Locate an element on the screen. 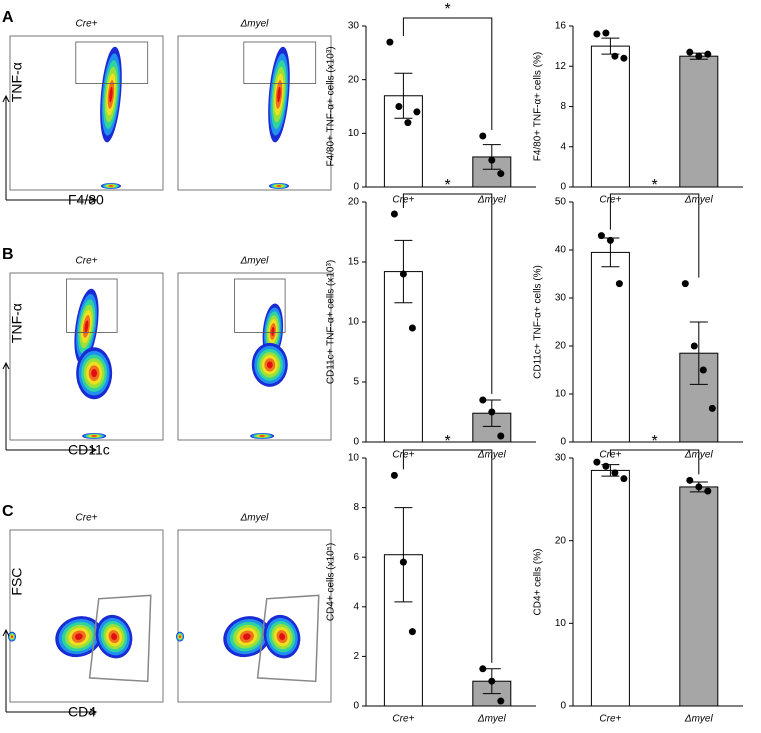  y-tick-label: 40 is located at coordinates (561, 250).